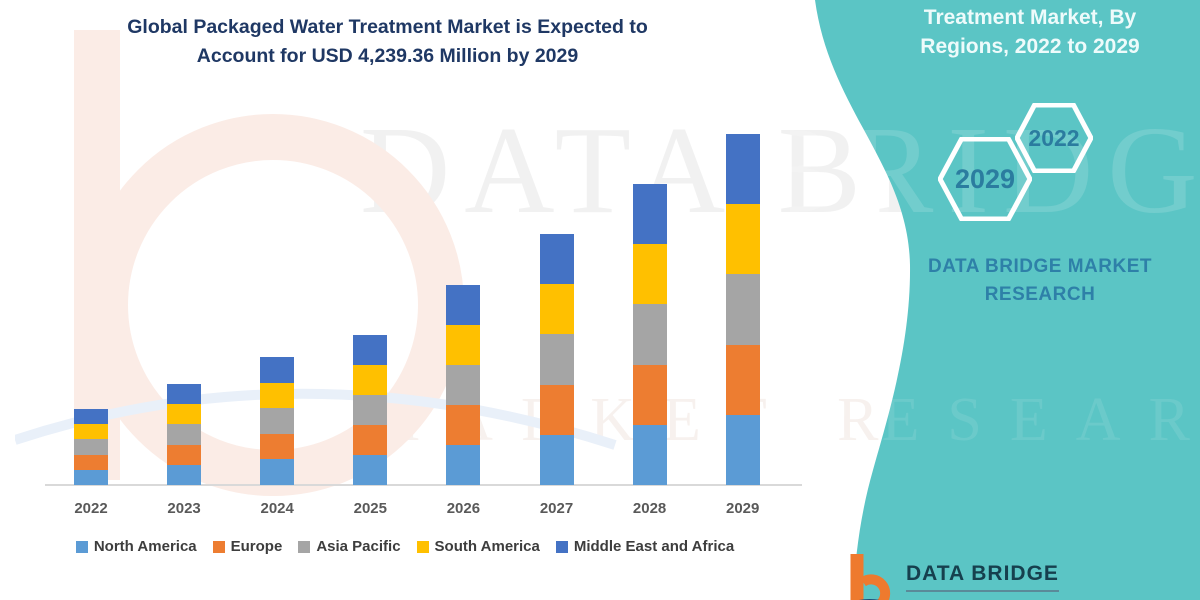 This screenshot has width=1200, height=600. I want to click on legend-label: North America, so click(145, 546).